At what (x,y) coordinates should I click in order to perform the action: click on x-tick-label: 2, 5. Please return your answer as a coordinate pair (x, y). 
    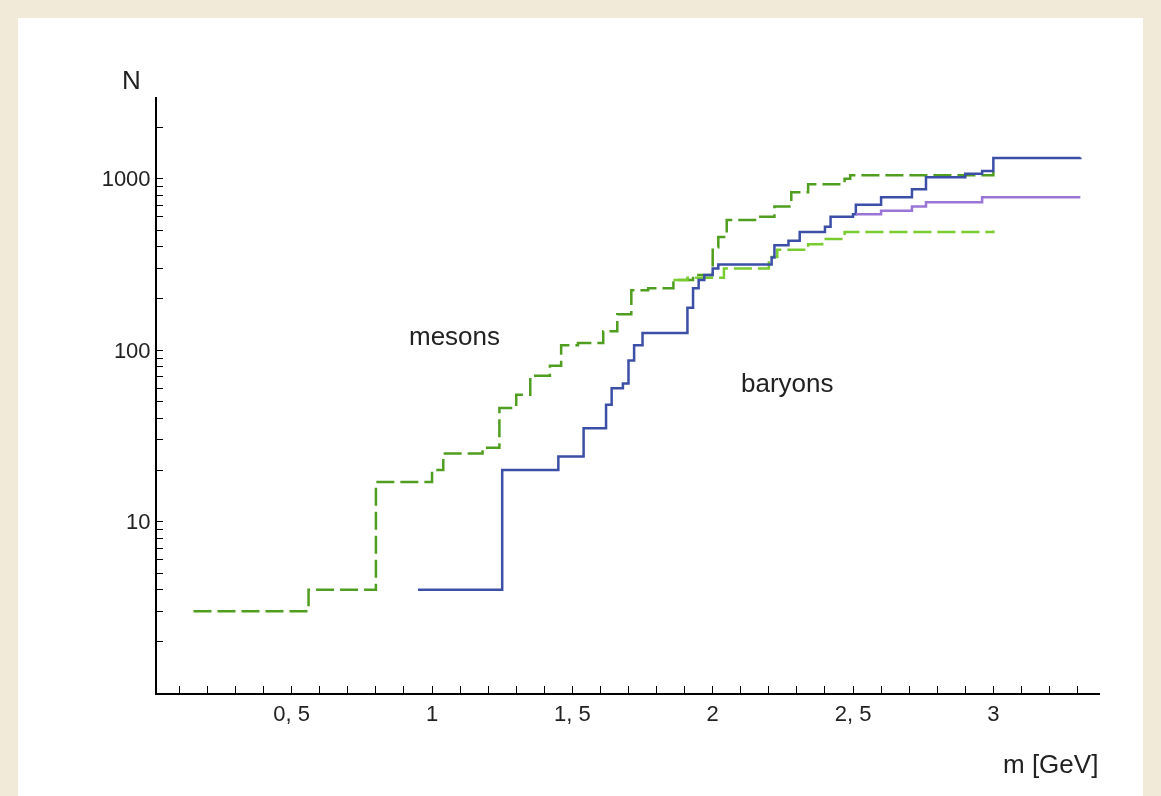
    Looking at the image, I should click on (853, 714).